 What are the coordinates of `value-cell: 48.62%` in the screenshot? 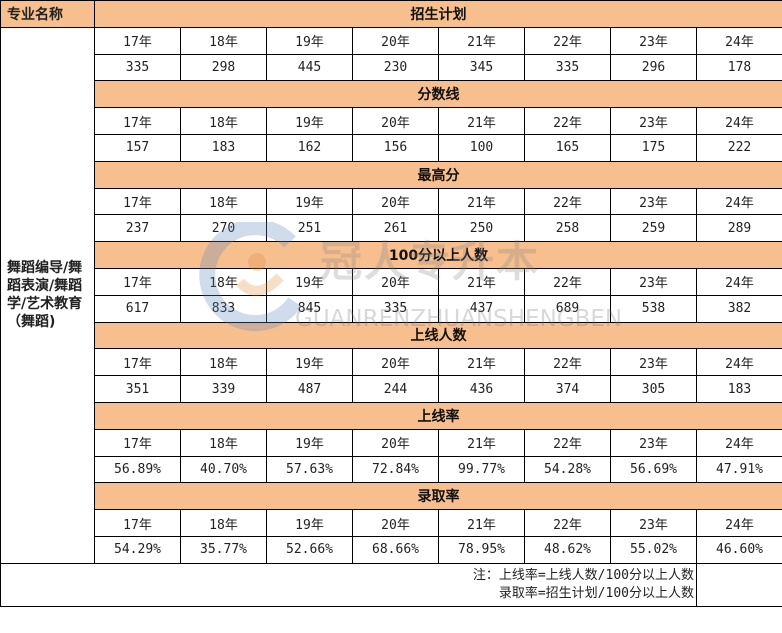 It's located at (567, 549).